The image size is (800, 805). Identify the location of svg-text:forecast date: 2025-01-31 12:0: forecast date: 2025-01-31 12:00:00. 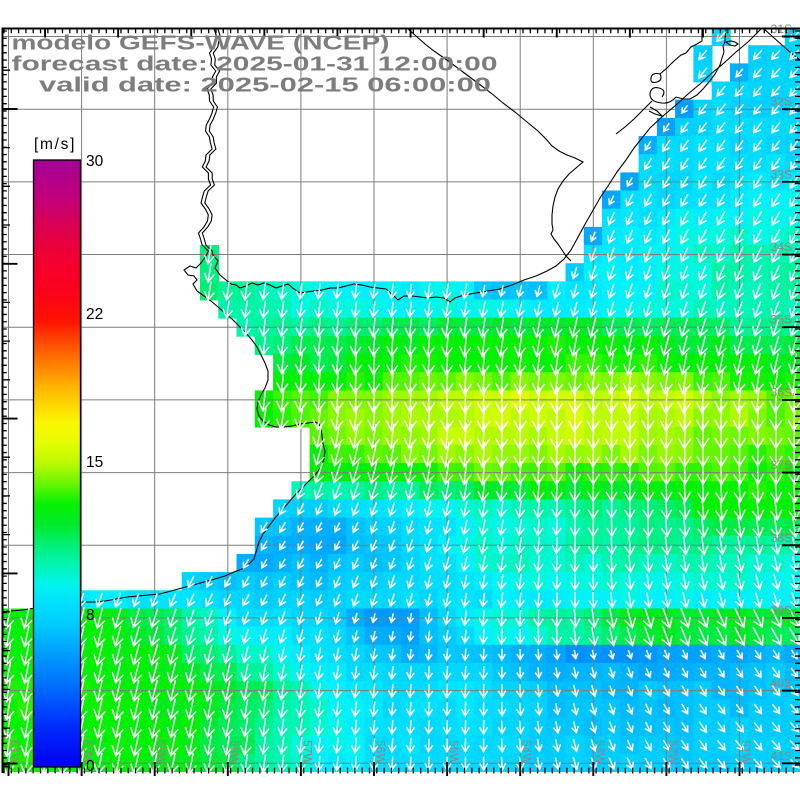
(255, 65).